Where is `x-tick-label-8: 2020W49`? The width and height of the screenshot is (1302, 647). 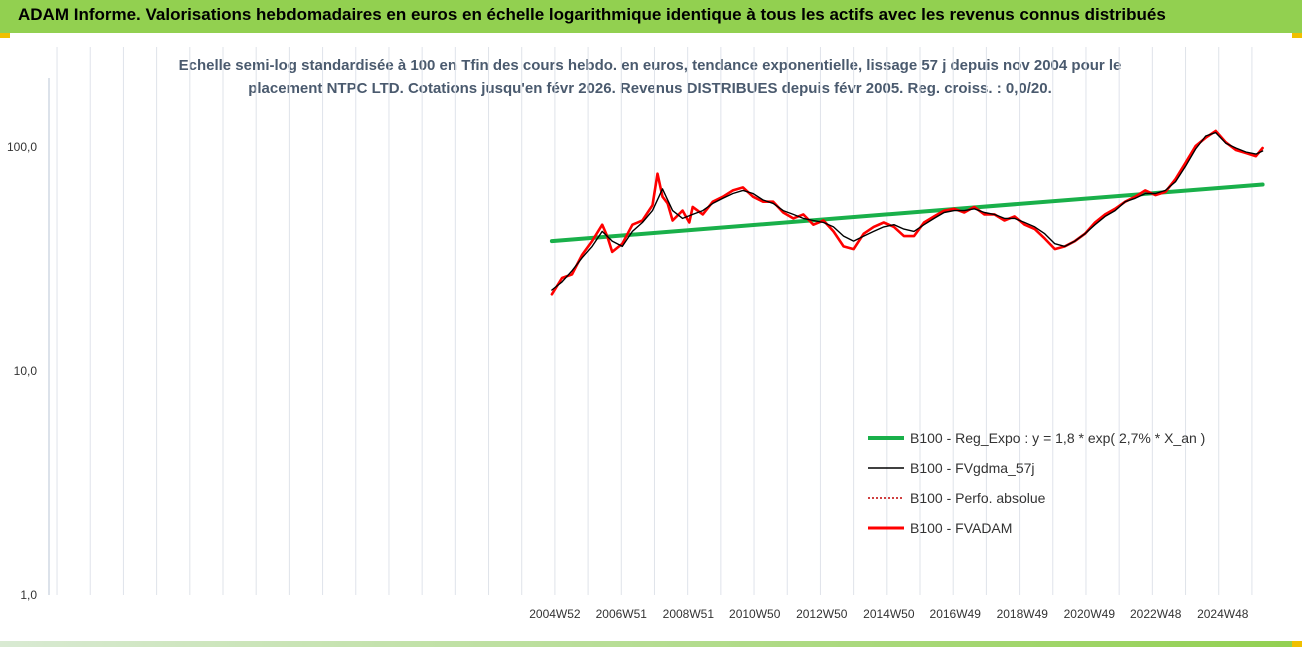
x-tick-label-8: 2020W49 is located at coordinates (1090, 614).